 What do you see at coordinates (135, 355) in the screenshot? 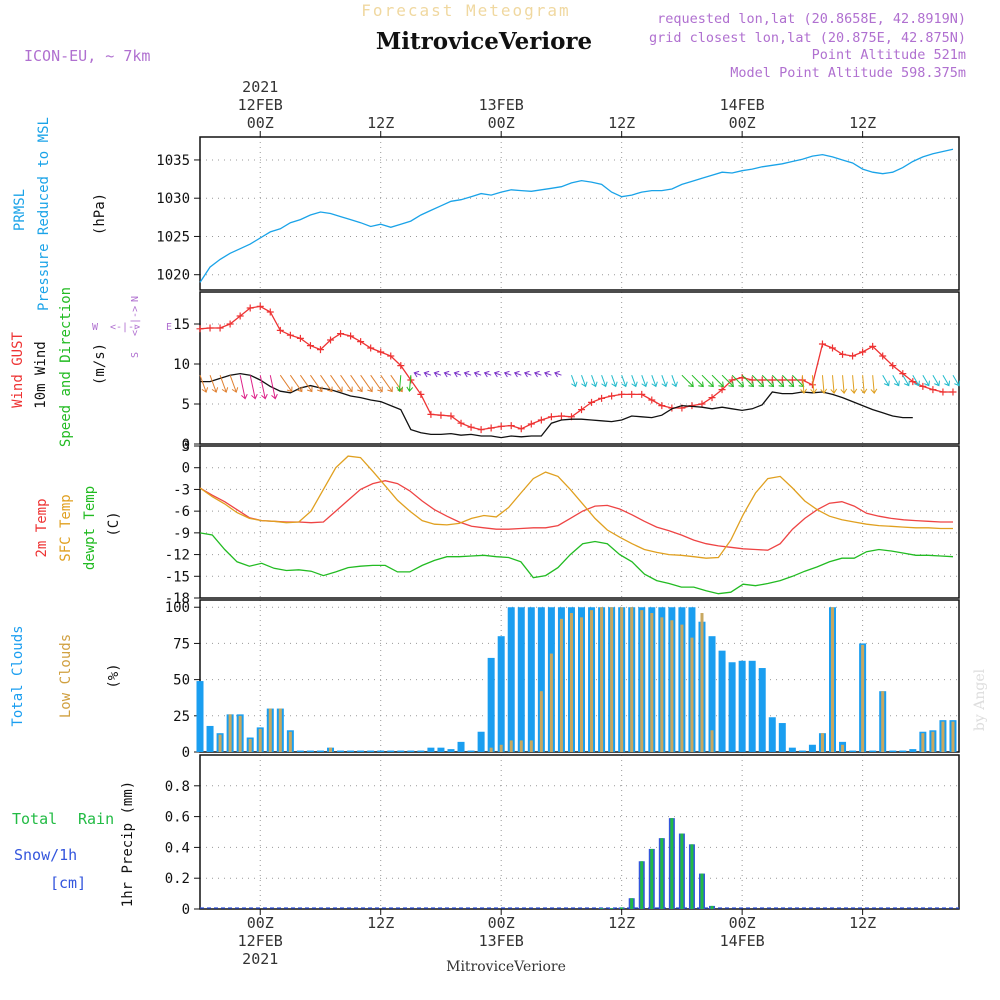
I see `compass-s: S` at bounding box center [135, 355].